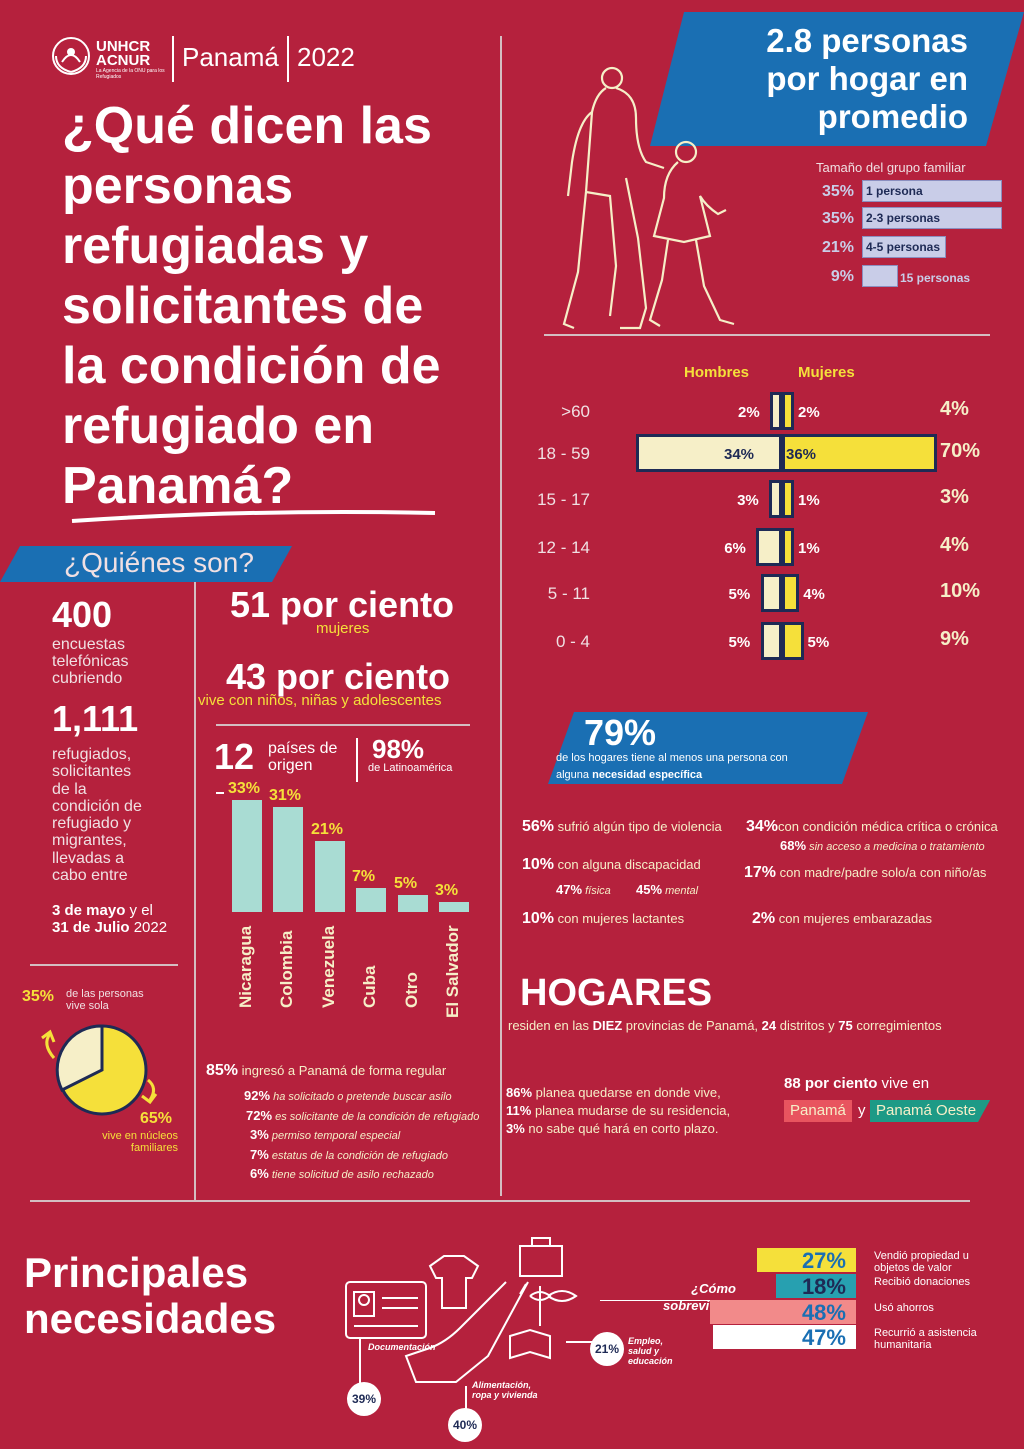 This screenshot has width=1024, height=1449. What do you see at coordinates (342, 604) in the screenshot?
I see `women-stat: 51 por ciento` at bounding box center [342, 604].